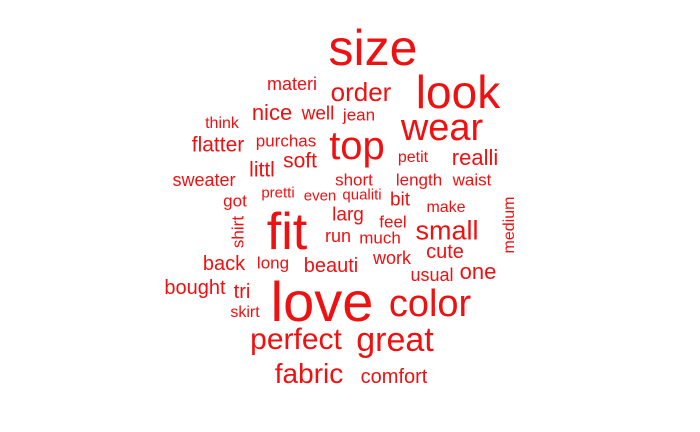 This screenshot has width=700, height=432. I want to click on word-make: make, so click(446, 207).